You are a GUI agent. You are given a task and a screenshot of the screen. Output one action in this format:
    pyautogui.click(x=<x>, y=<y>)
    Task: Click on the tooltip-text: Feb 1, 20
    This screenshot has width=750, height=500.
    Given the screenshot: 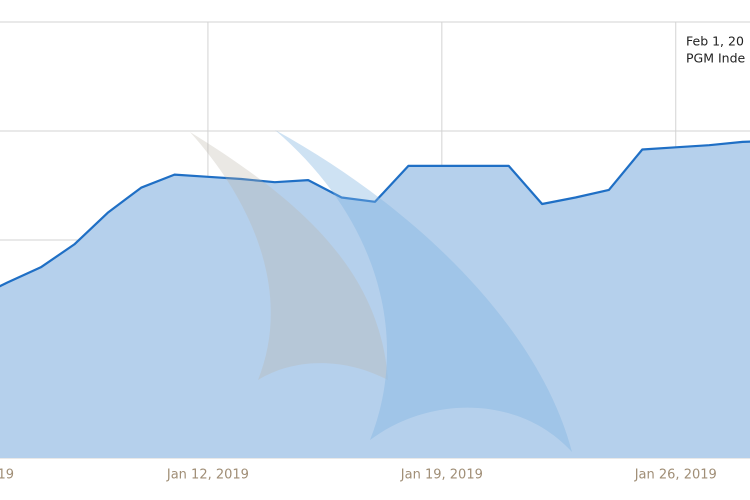 What is the action you would take?
    pyautogui.click(x=715, y=41)
    